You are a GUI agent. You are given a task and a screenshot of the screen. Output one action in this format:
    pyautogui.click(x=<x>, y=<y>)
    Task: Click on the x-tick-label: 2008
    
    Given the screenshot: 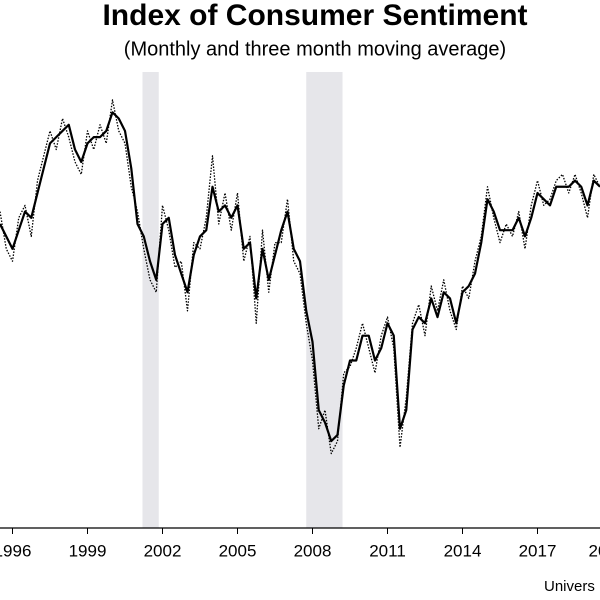 What is the action you would take?
    pyautogui.click(x=313, y=550)
    